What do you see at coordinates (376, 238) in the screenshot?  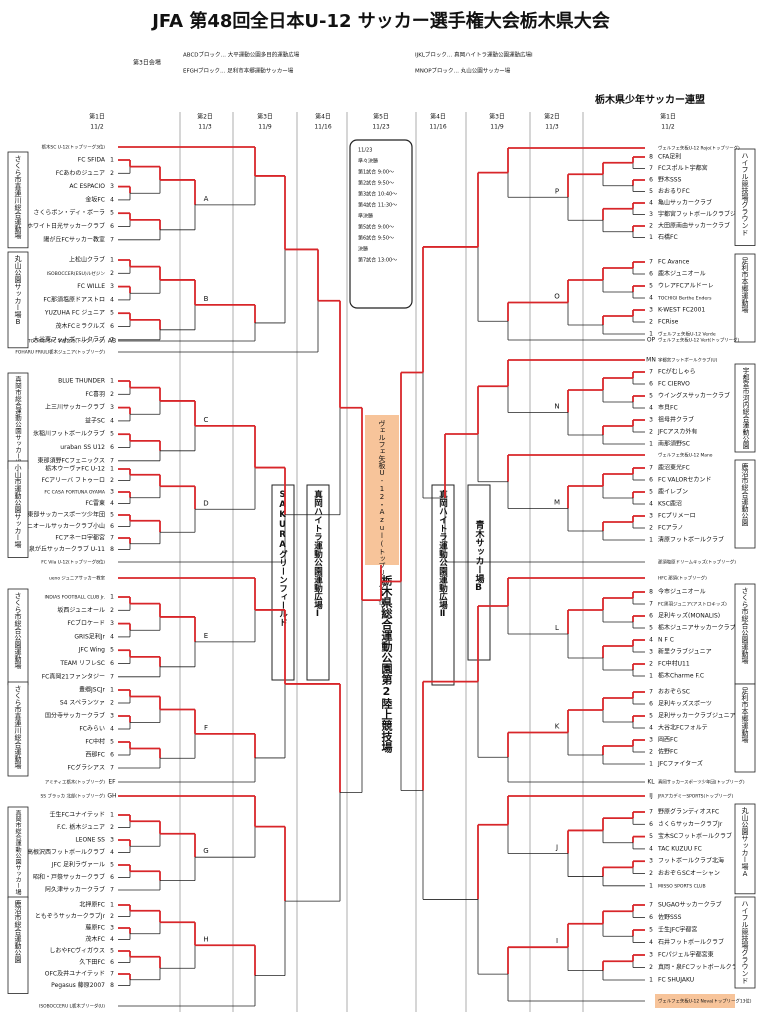 I see `schedule-line: 第6試合 9:50〜` at bounding box center [376, 238].